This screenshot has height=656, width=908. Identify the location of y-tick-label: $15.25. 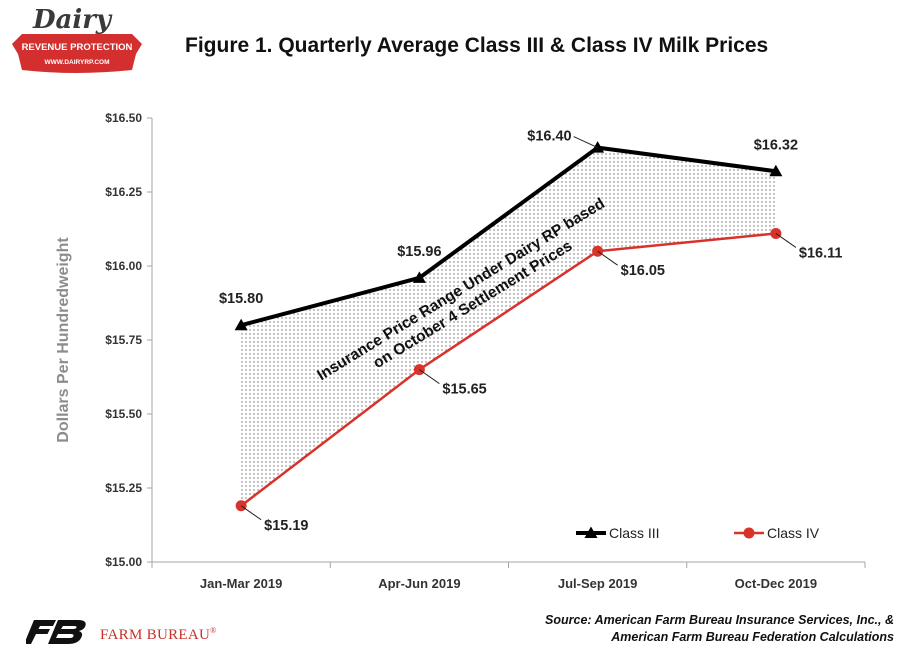
(123, 488).